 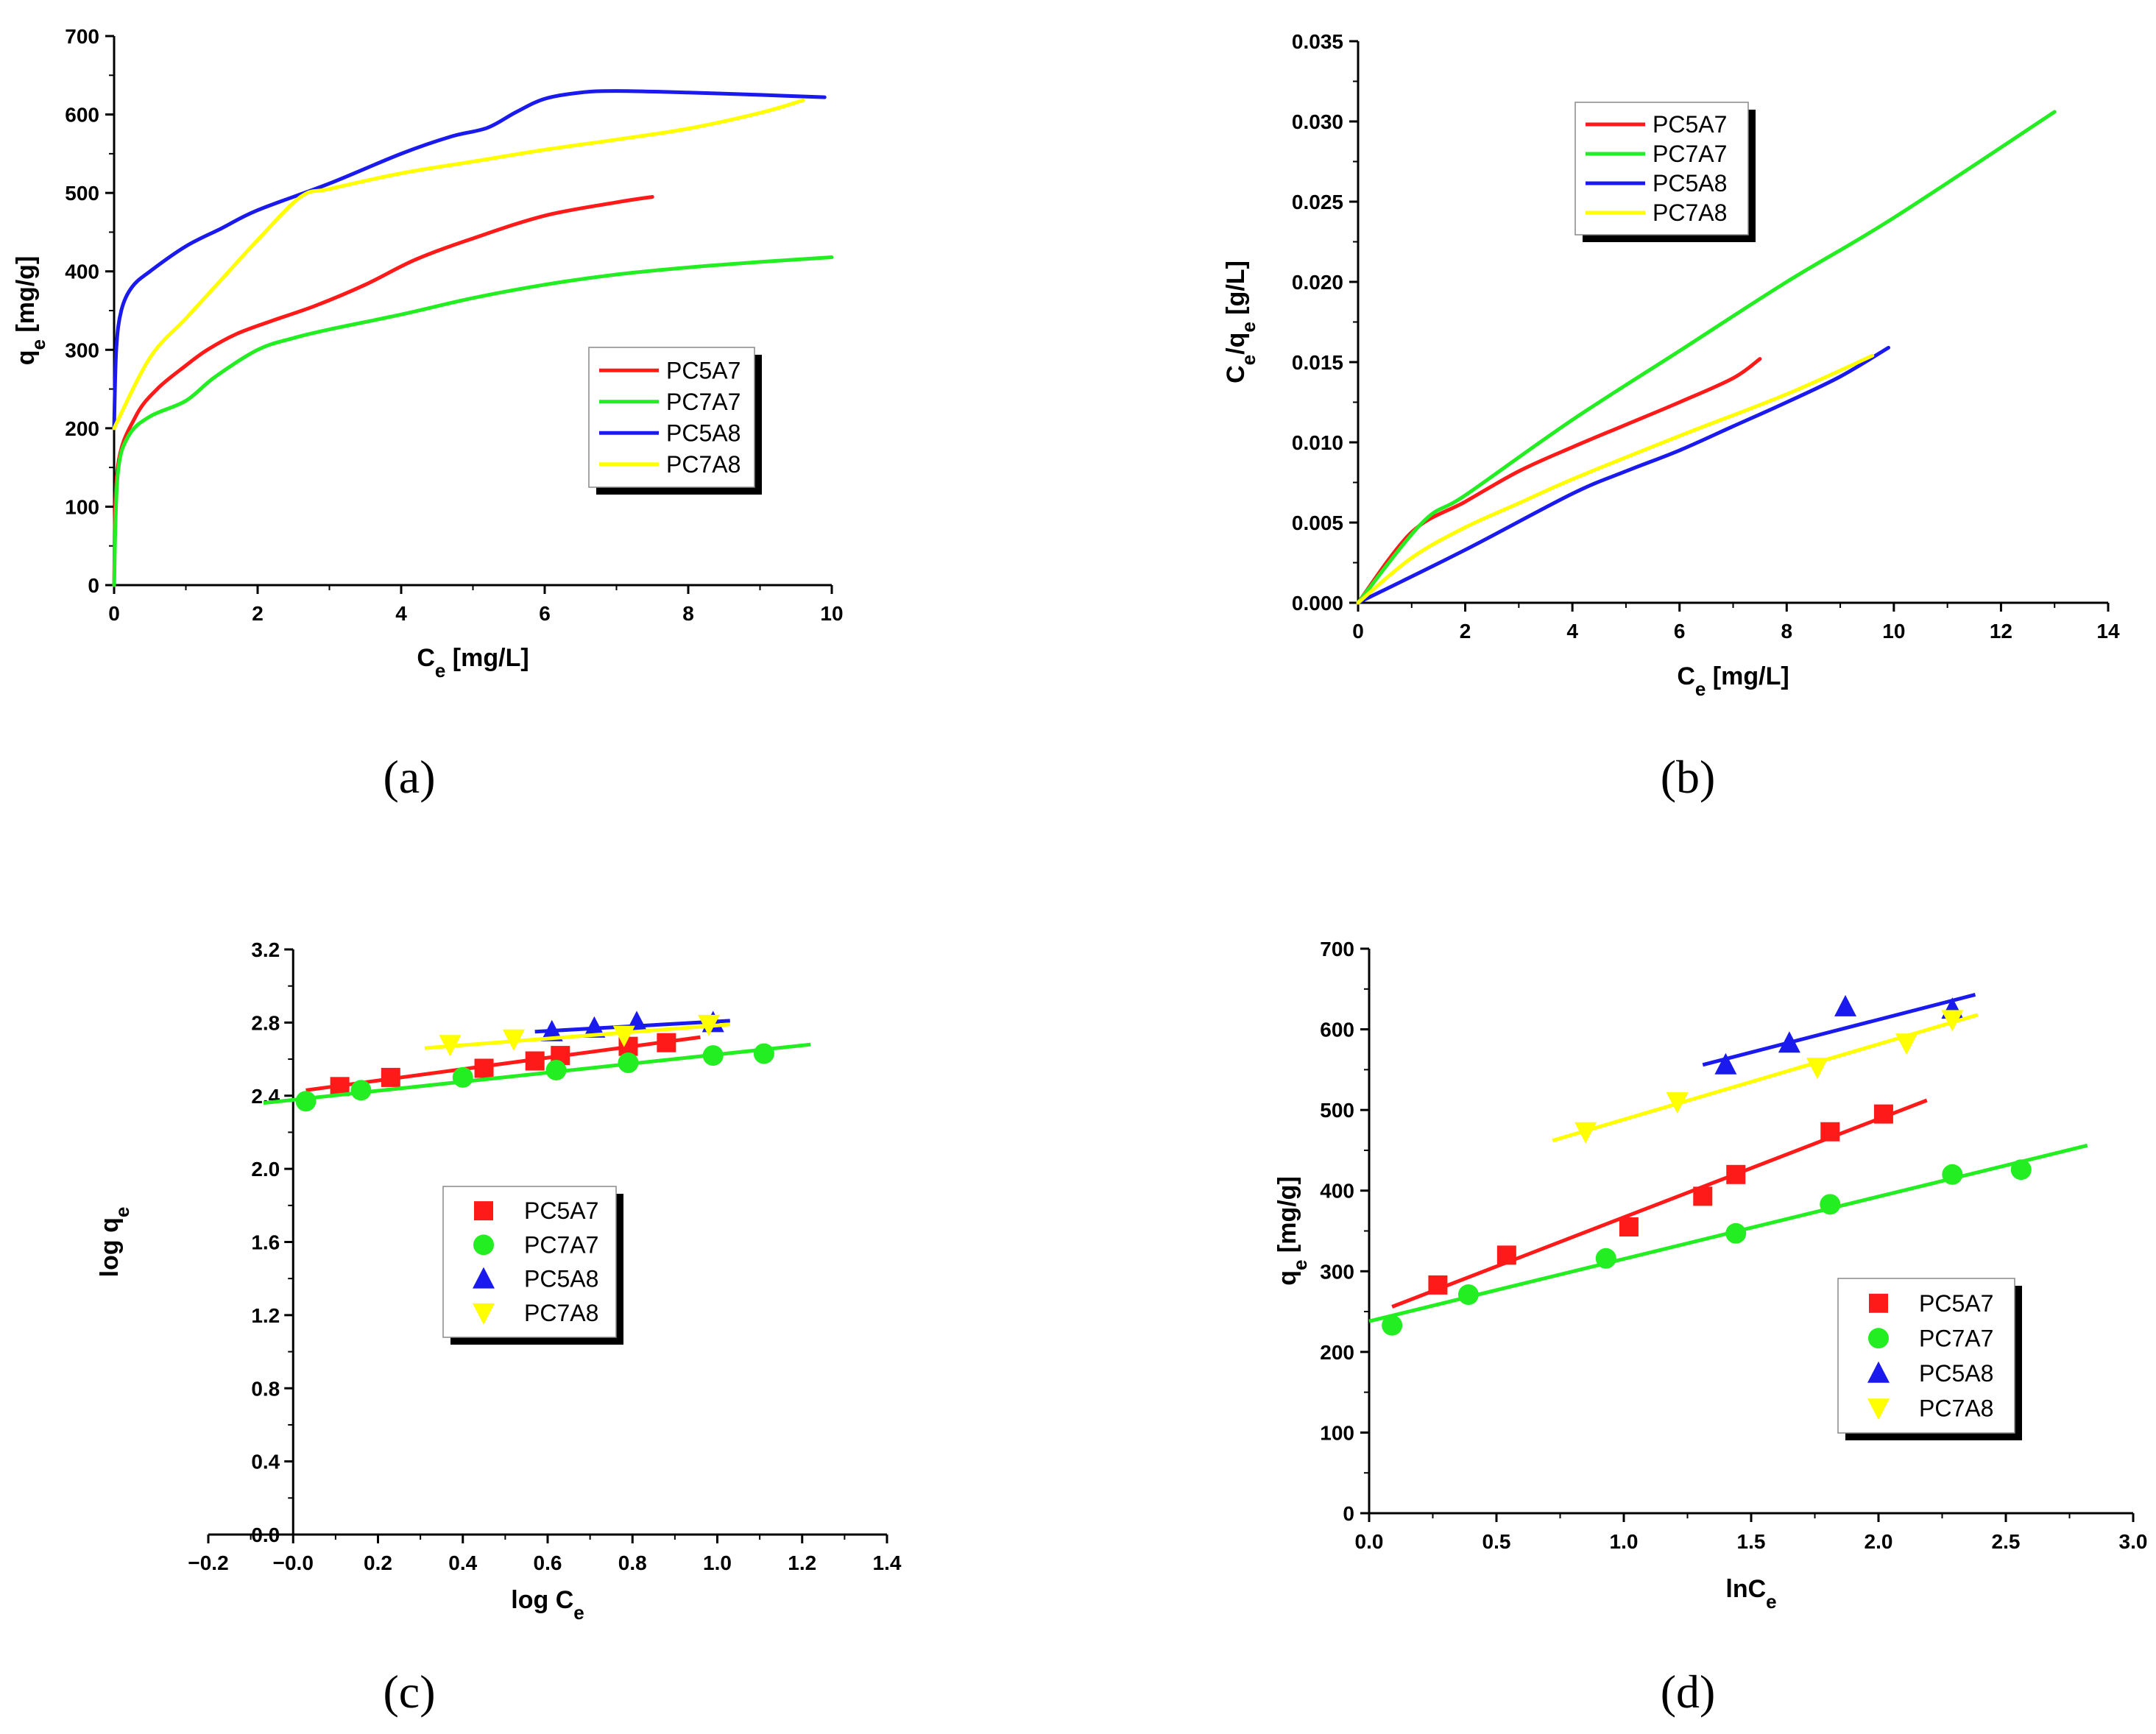 What do you see at coordinates (1733, 681) in the screenshot?
I see `x-axis-label: Ce [mg/L]` at bounding box center [1733, 681].